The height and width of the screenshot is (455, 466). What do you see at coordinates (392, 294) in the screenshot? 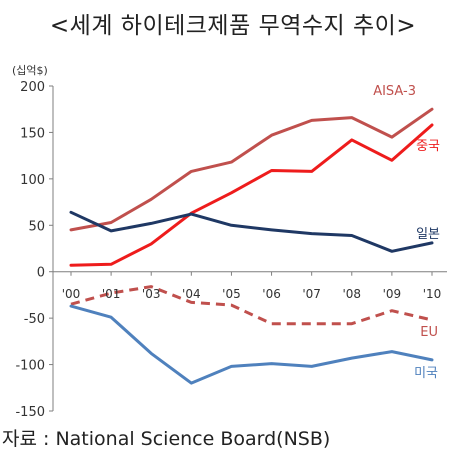
I see `x-tick-label: '09` at bounding box center [392, 294].